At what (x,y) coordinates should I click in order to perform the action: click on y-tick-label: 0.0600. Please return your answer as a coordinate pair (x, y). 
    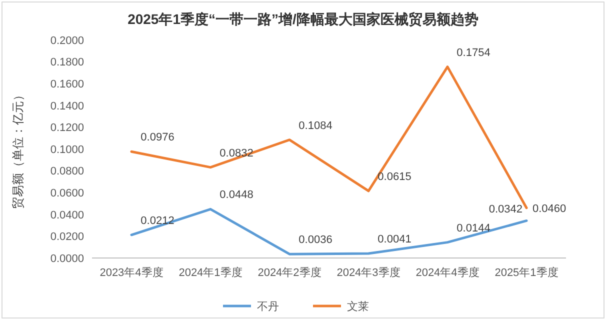
    Looking at the image, I should click on (67, 193).